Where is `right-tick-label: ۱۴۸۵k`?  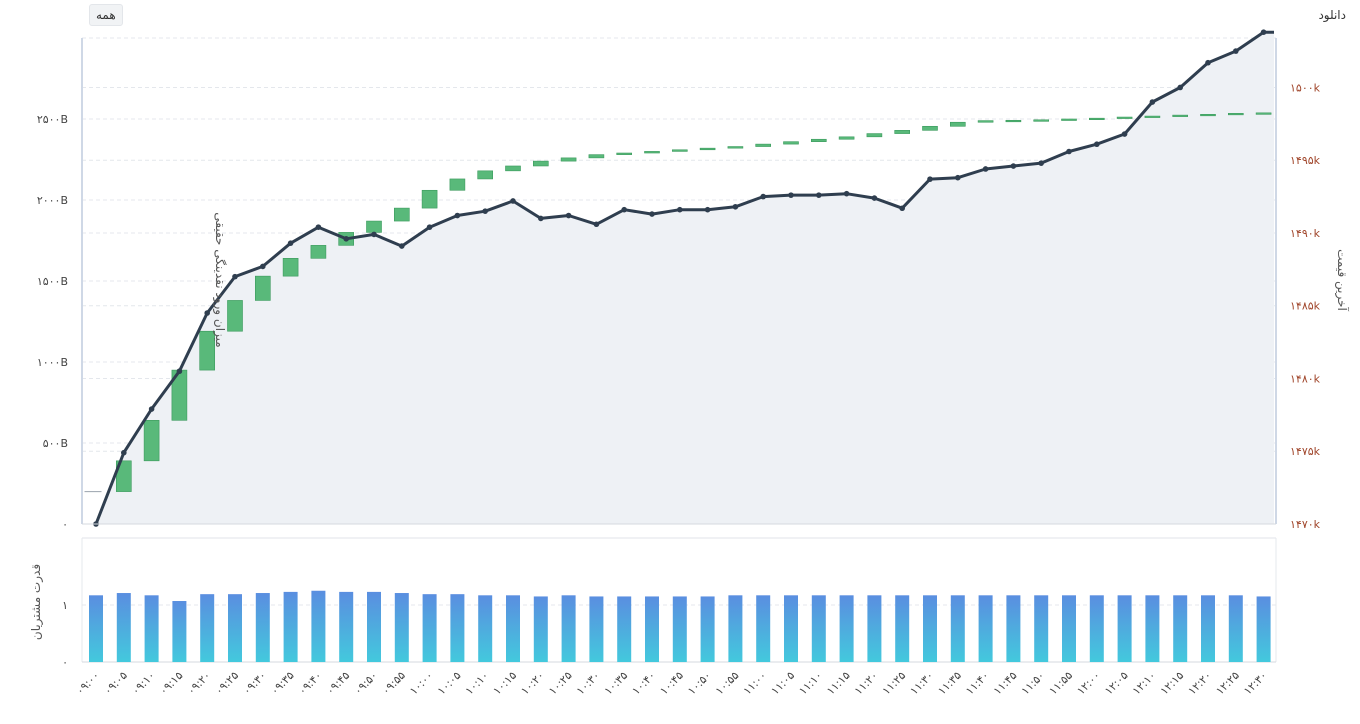
right-tick-label: ۱۴۸۵k is located at coordinates (1305, 306).